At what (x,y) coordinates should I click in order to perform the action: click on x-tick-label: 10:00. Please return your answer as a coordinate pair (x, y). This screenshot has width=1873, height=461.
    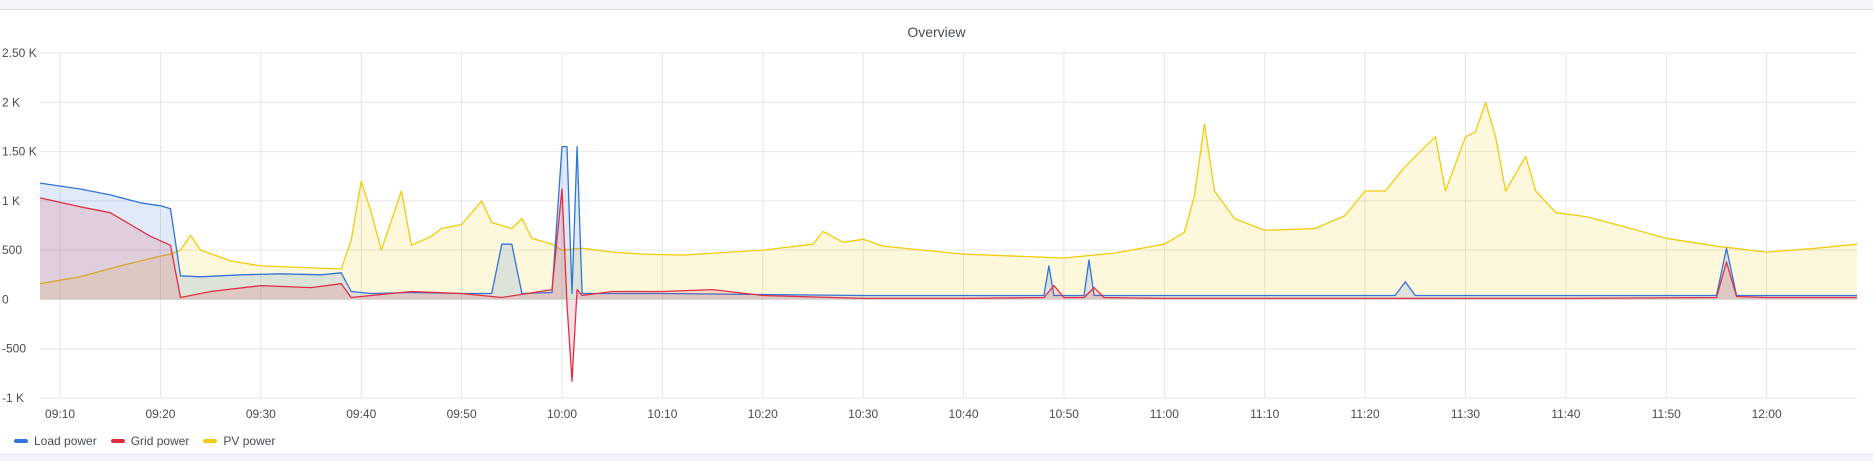
    Looking at the image, I should click on (562, 414).